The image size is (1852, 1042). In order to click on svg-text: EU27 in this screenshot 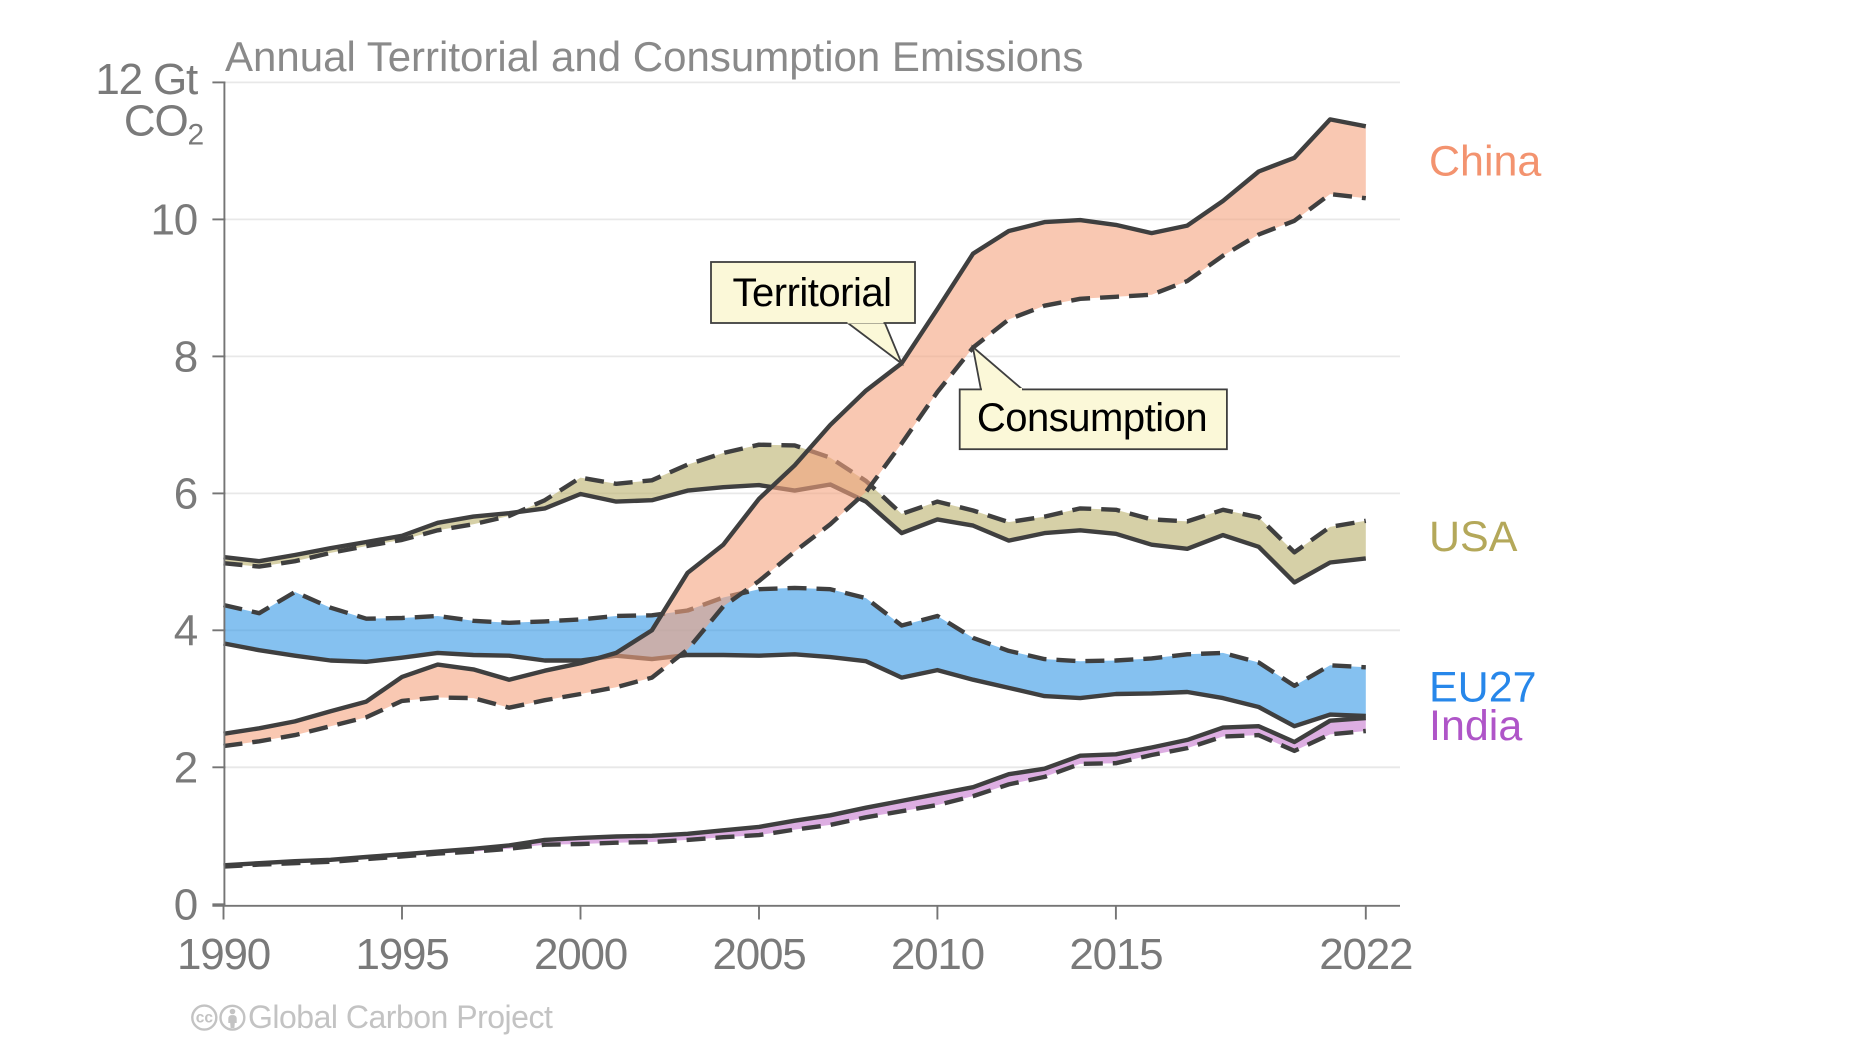, I will do `click(1483, 688)`.